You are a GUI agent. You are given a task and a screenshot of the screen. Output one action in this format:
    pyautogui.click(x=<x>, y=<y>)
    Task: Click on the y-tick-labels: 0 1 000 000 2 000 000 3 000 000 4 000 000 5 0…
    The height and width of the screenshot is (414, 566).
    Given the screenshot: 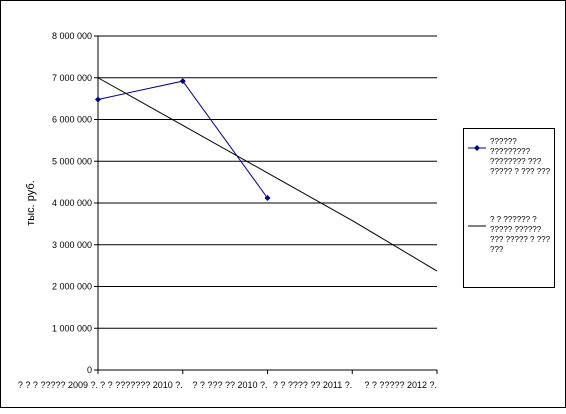 What is the action you would take?
    pyautogui.click(x=72, y=203)
    